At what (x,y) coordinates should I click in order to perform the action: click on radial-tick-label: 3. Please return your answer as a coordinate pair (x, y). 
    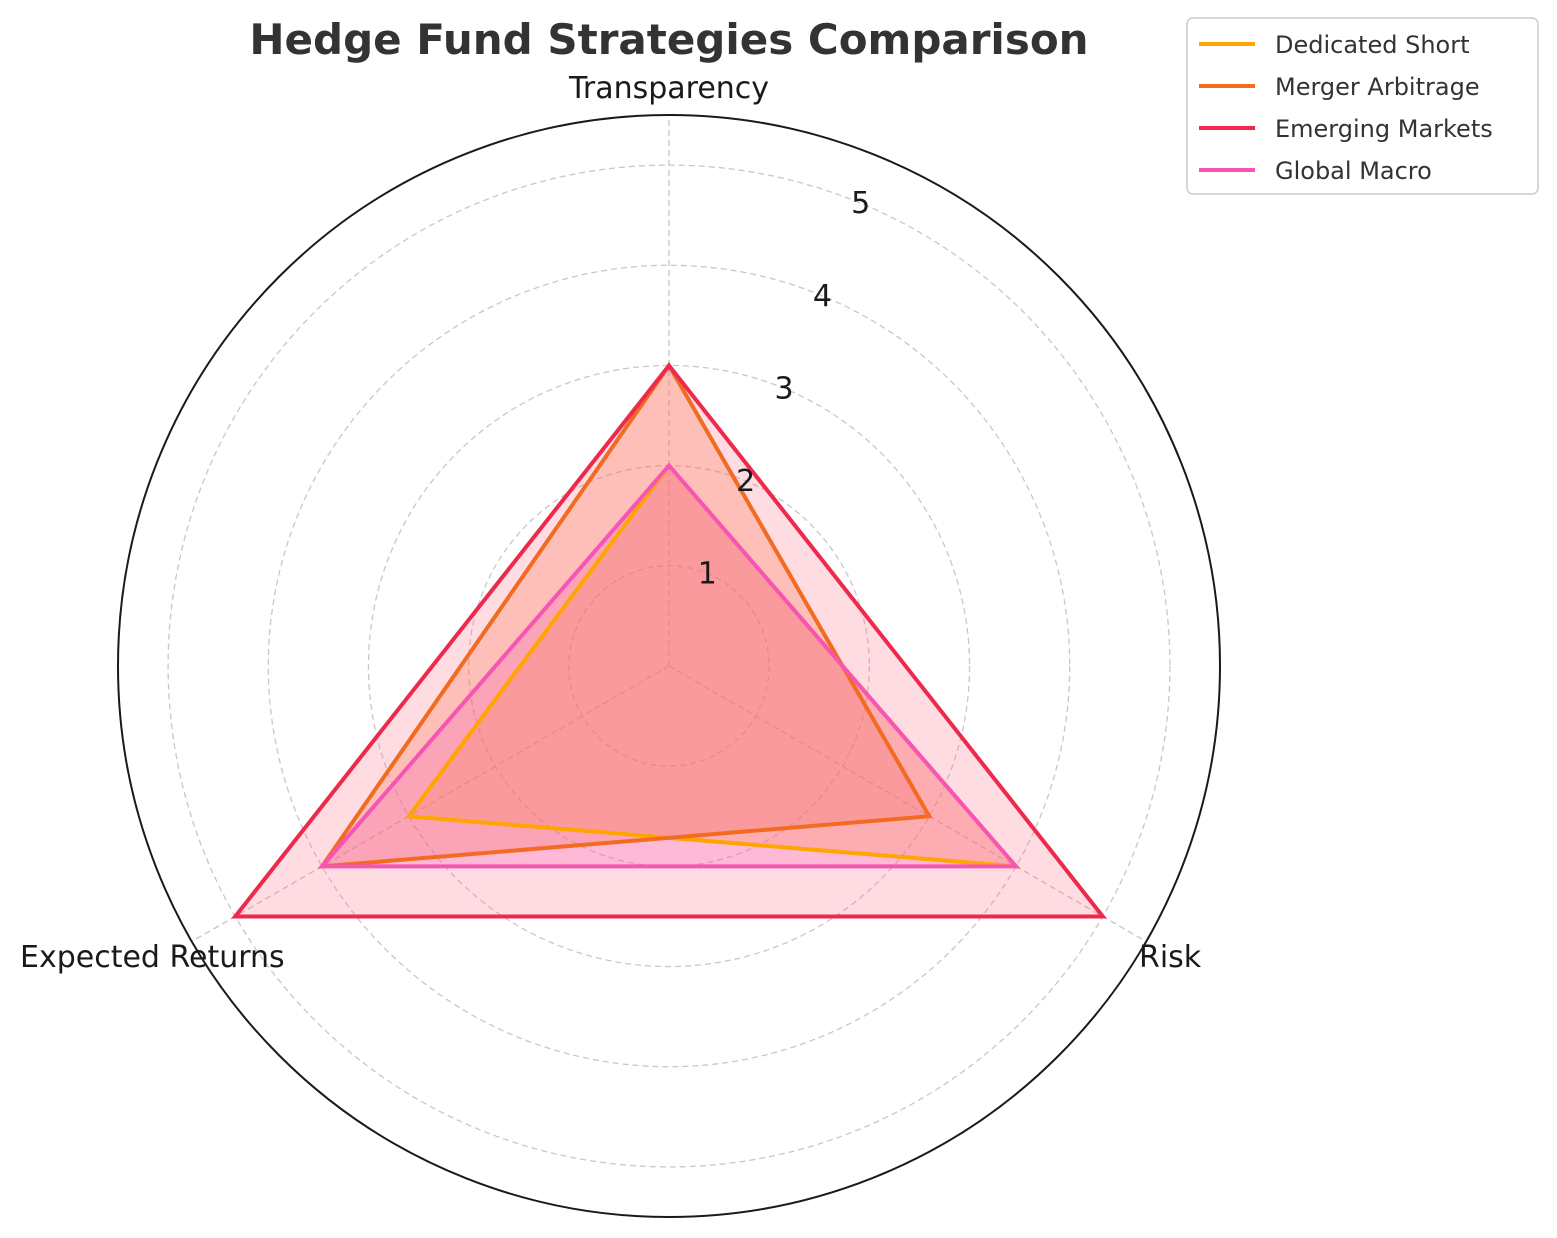
    Looking at the image, I should click on (783, 388).